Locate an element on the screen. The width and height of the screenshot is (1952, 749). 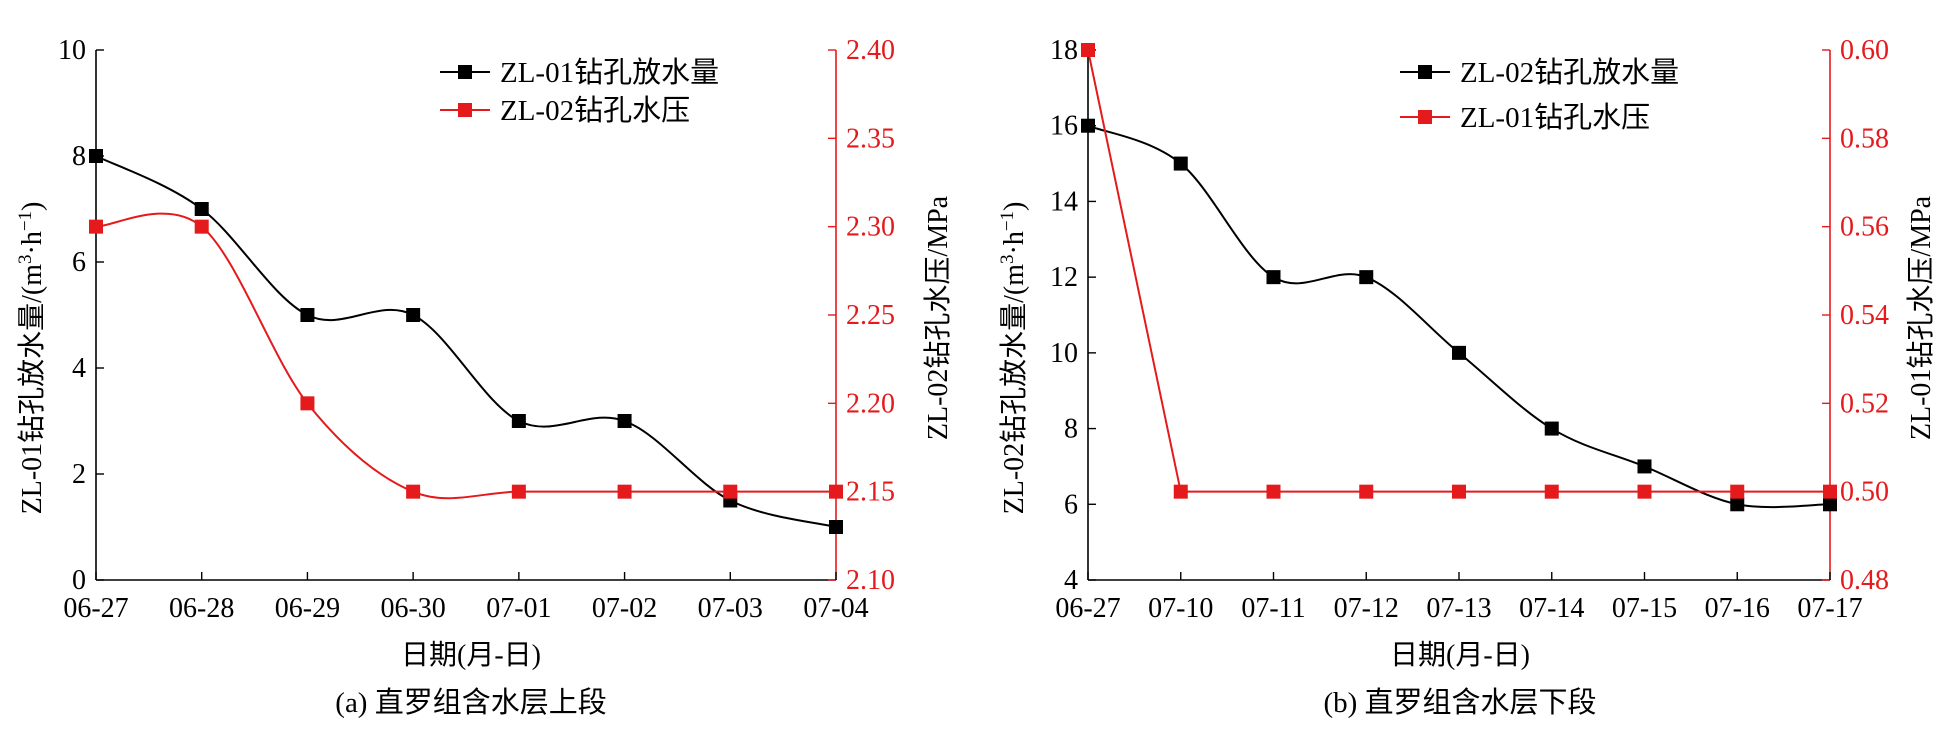
legend-label-series2-a: ZL-02钻孔水压 is located at coordinates (595, 110).